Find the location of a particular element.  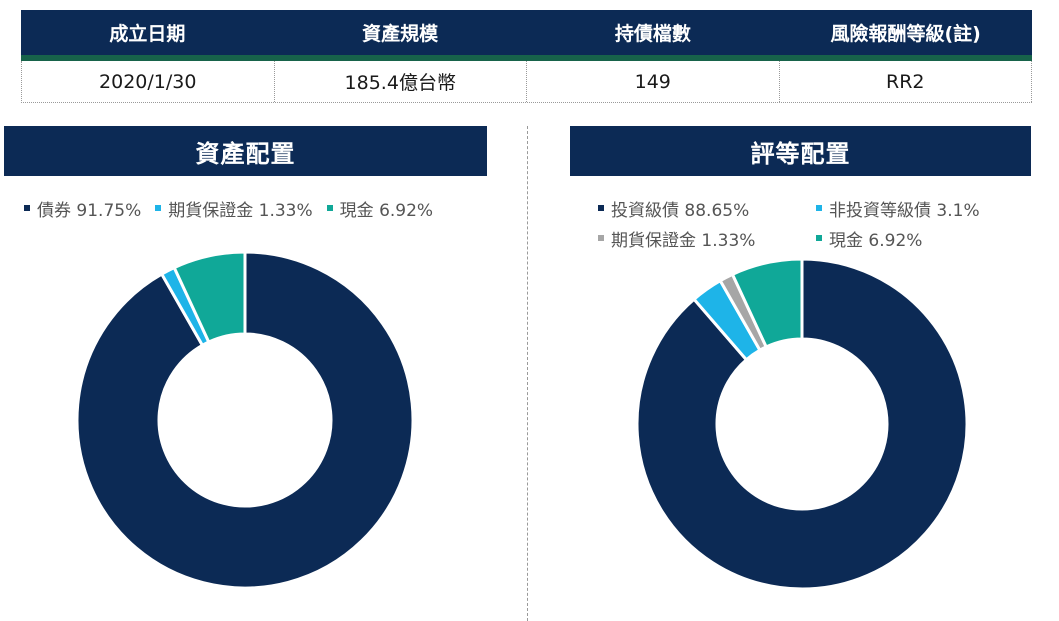

legend-label: 非投資等級債 is located at coordinates (880, 211).